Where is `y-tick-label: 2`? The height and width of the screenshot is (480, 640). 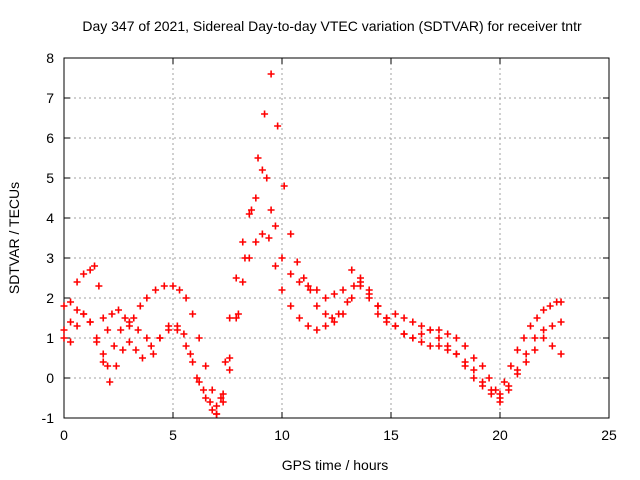
y-tick-label: 2 is located at coordinates (50, 298).